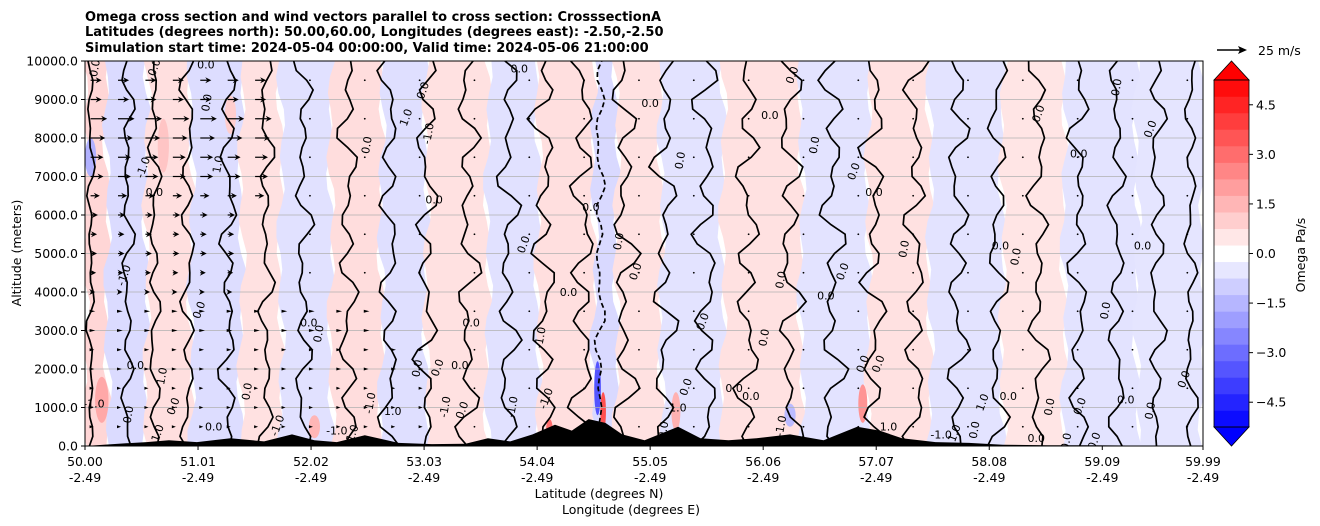 The image size is (1320, 526). Describe the element at coordinates (1037, 438) in the screenshot. I see `contour-label-77: 0.0` at that location.